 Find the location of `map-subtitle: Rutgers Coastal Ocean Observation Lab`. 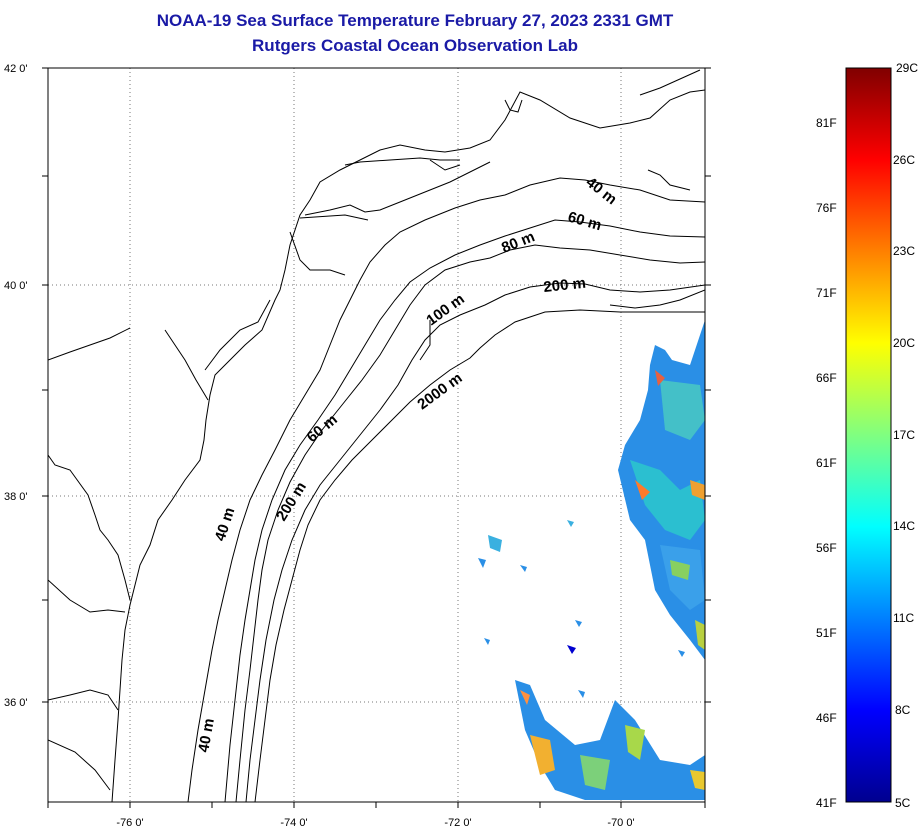

map-subtitle: Rutgers Coastal Ocean Observation Lab is located at coordinates (415, 45).